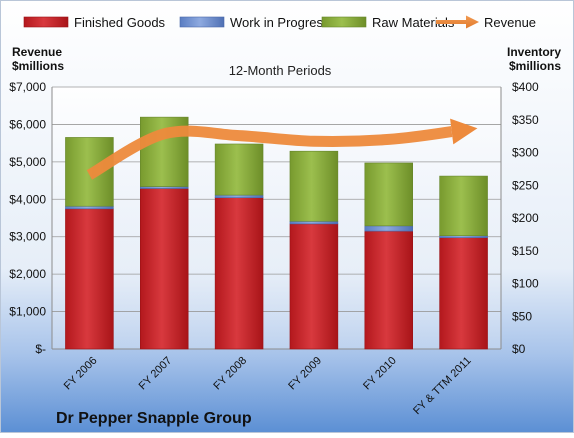  Describe the element at coordinates (40, 349) in the screenshot. I see `left-tick-label: $-` at that location.